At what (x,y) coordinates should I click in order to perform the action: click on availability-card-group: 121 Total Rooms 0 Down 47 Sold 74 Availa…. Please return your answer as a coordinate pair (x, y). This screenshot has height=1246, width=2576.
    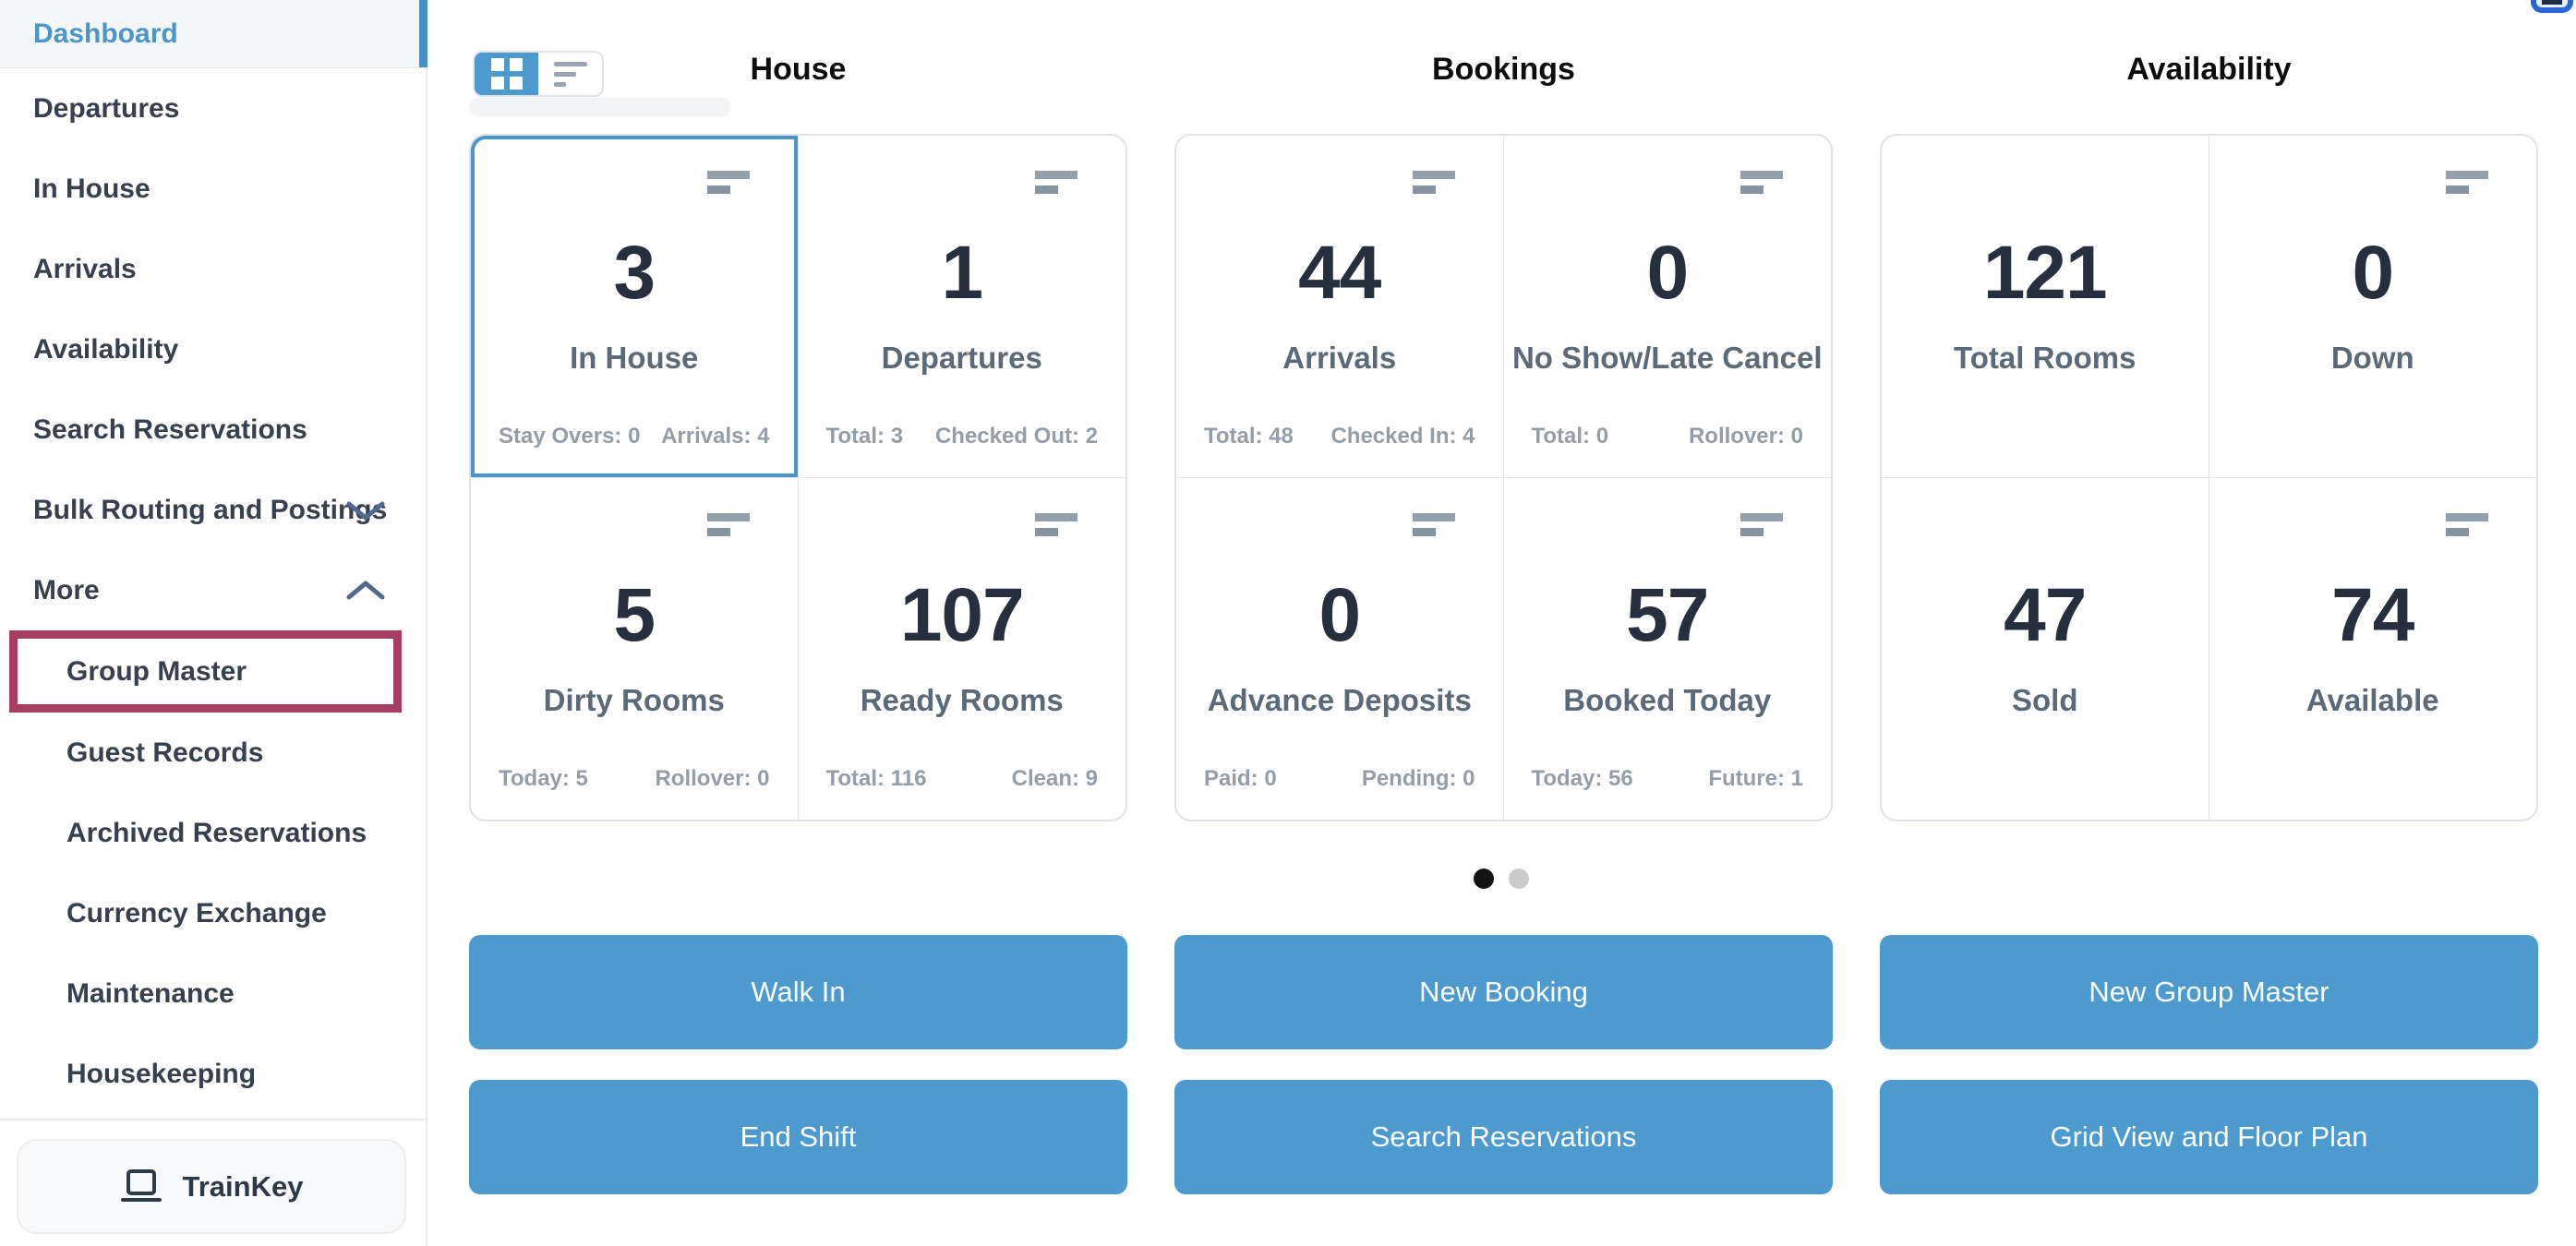
    Looking at the image, I should click on (2209, 477).